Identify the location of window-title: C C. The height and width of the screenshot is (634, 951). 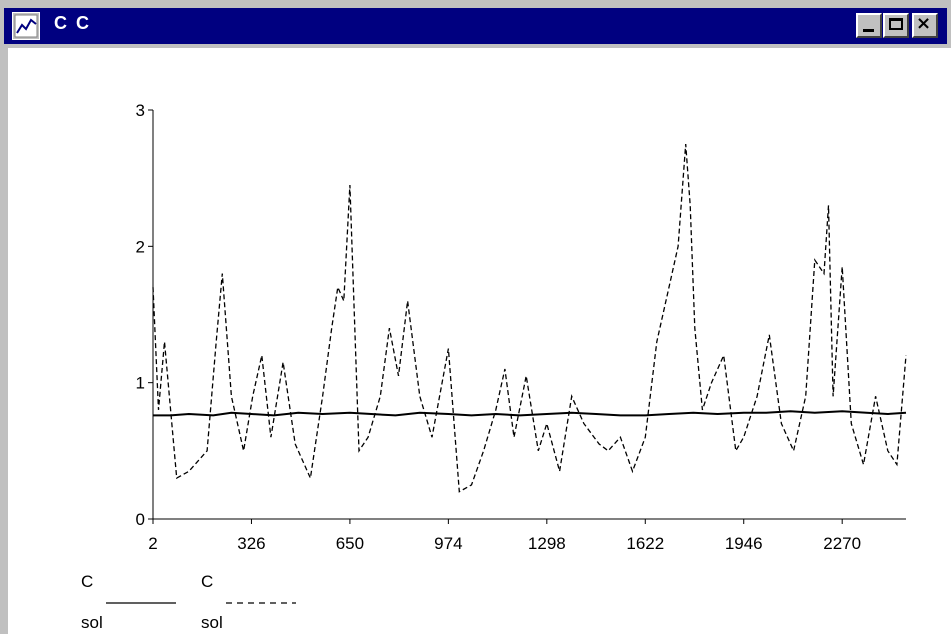
(72, 23).